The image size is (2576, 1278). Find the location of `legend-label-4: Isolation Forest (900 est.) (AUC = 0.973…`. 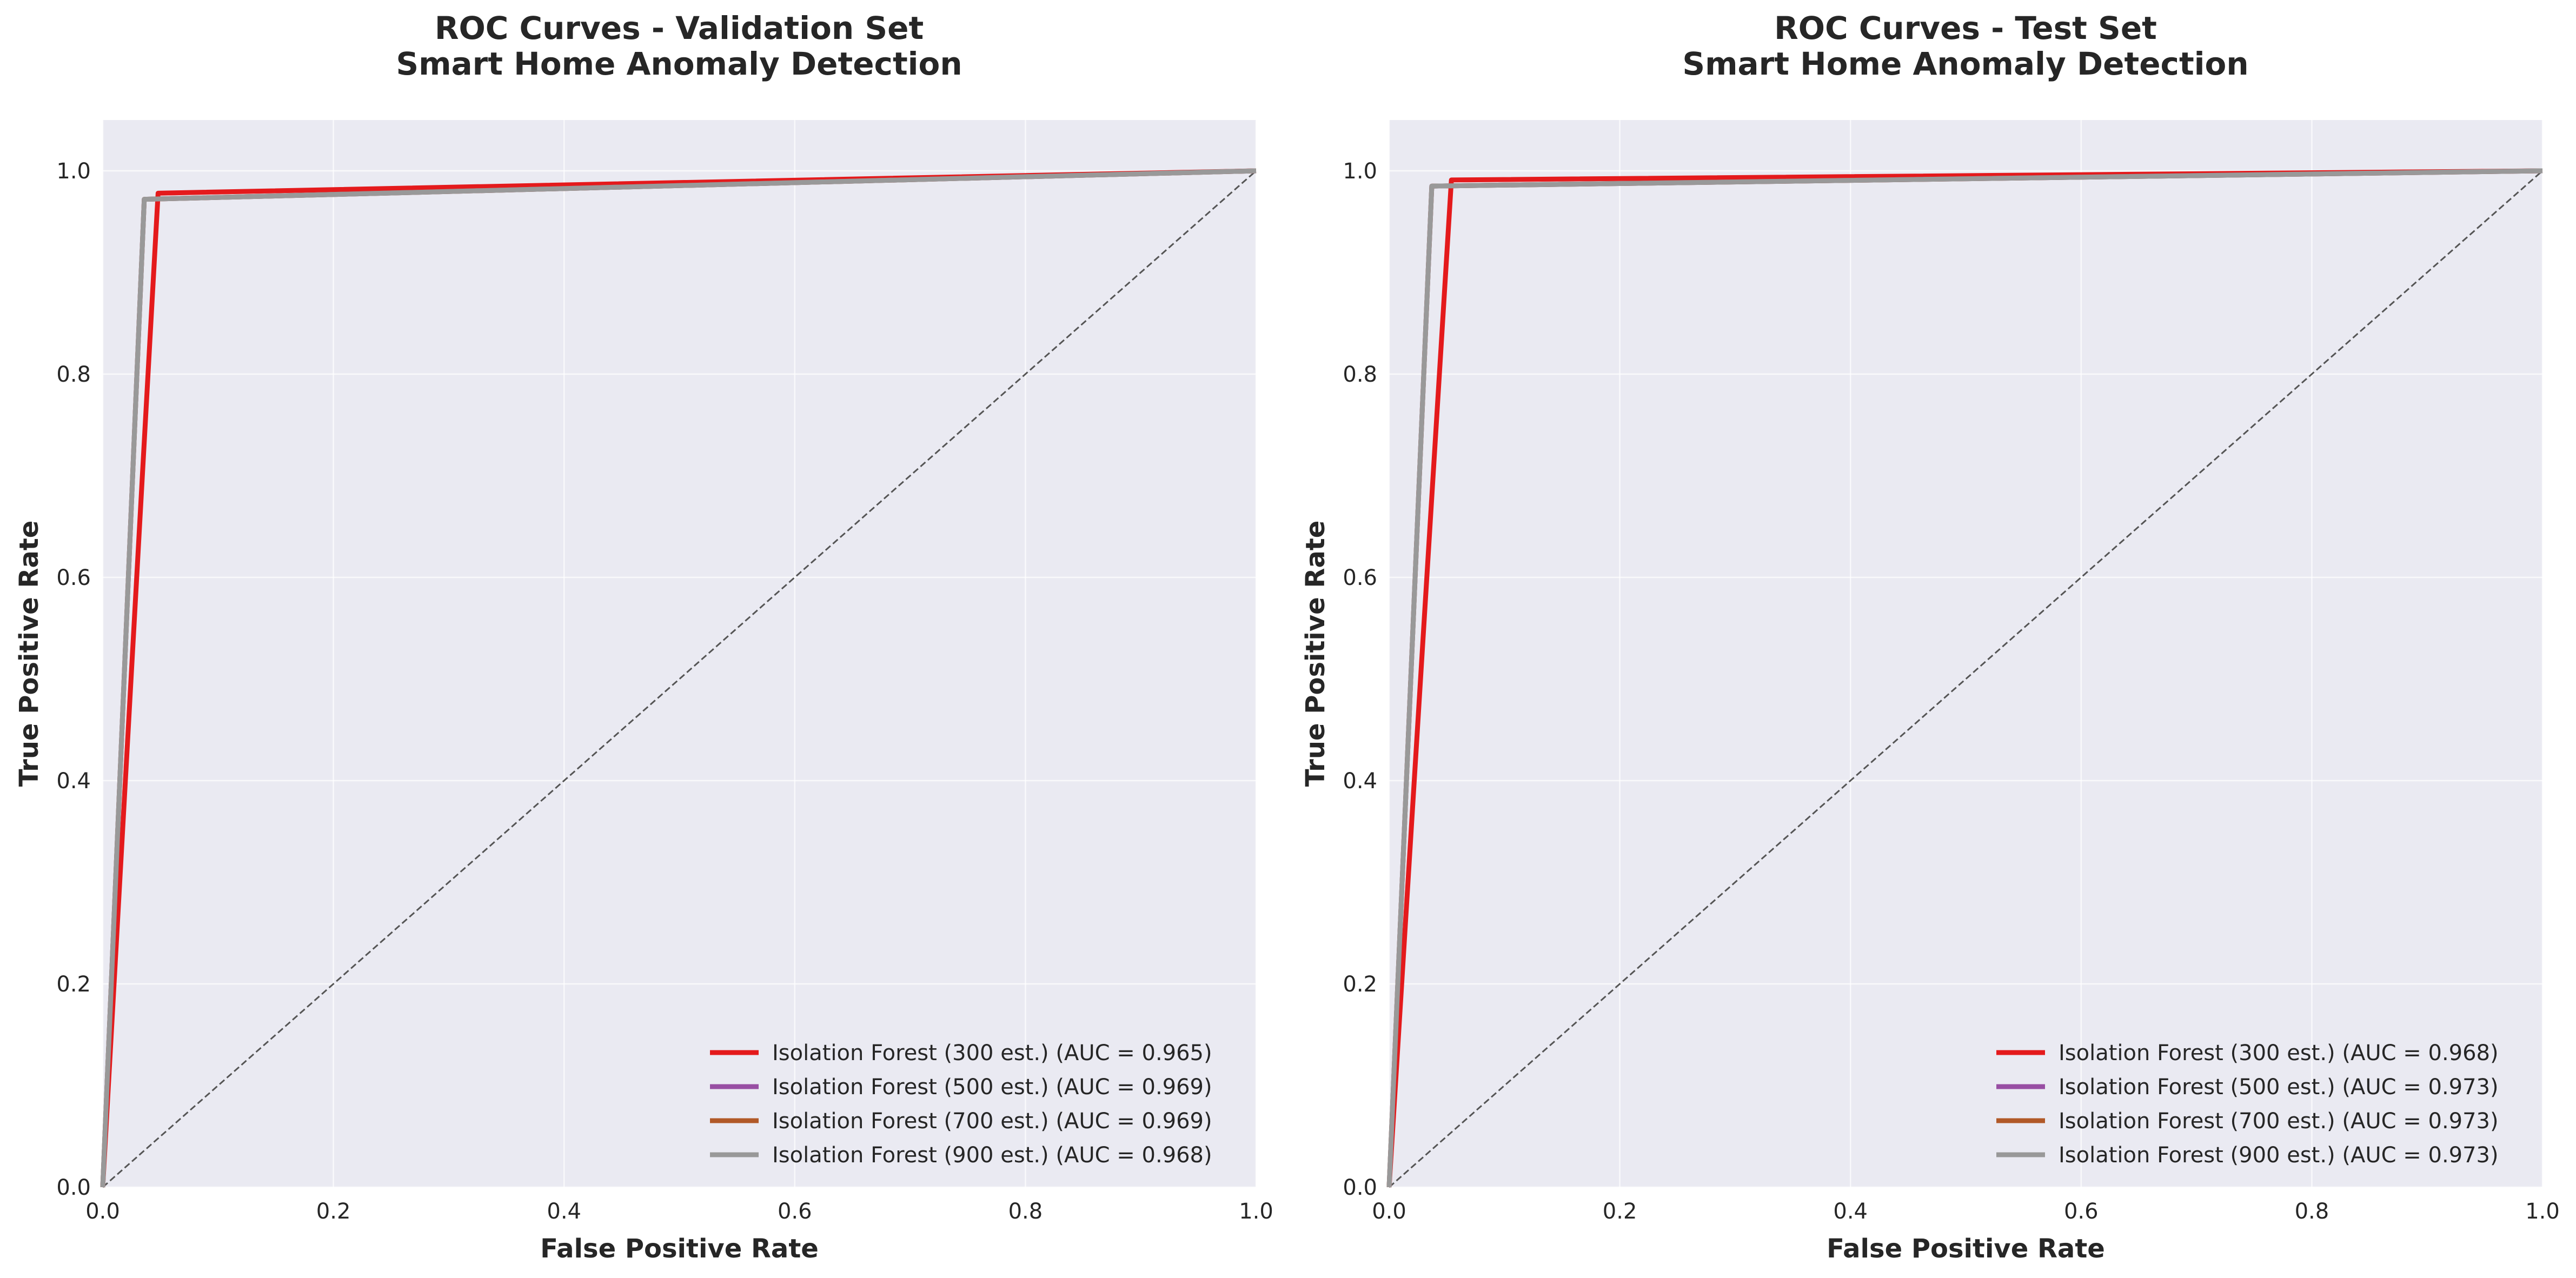

legend-label-4: Isolation Forest (900 est.) (AUC = 0.973… is located at coordinates (2279, 1155).